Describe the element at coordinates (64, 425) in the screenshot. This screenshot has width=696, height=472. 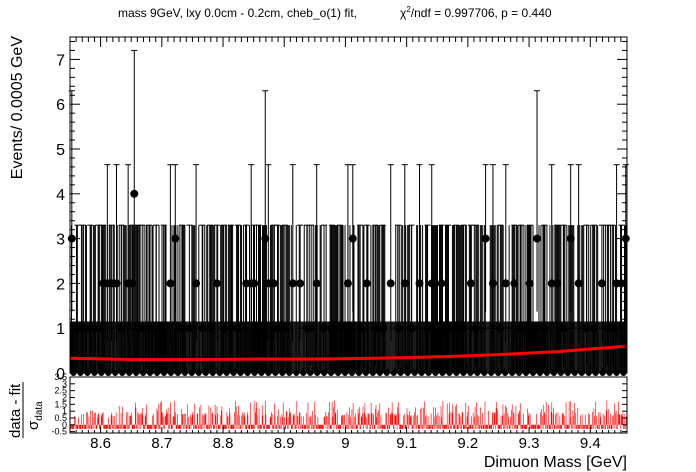
I see `y-tick-label: 0` at that location.